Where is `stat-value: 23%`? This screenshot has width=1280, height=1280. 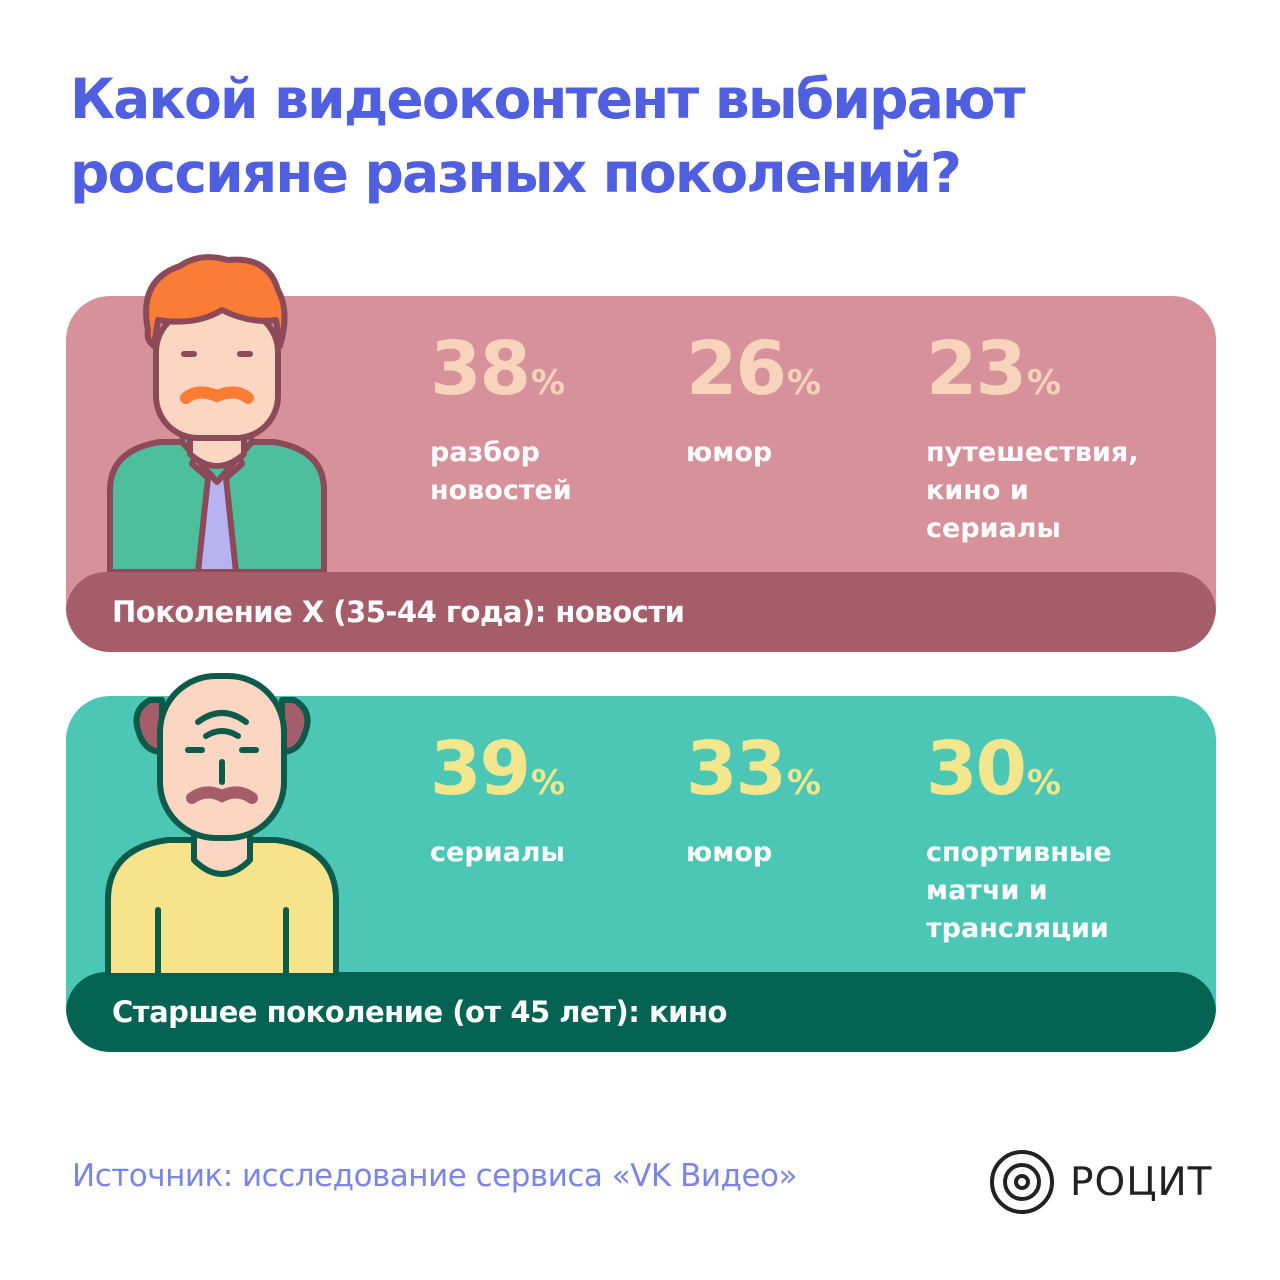 stat-value: 23% is located at coordinates (994, 369).